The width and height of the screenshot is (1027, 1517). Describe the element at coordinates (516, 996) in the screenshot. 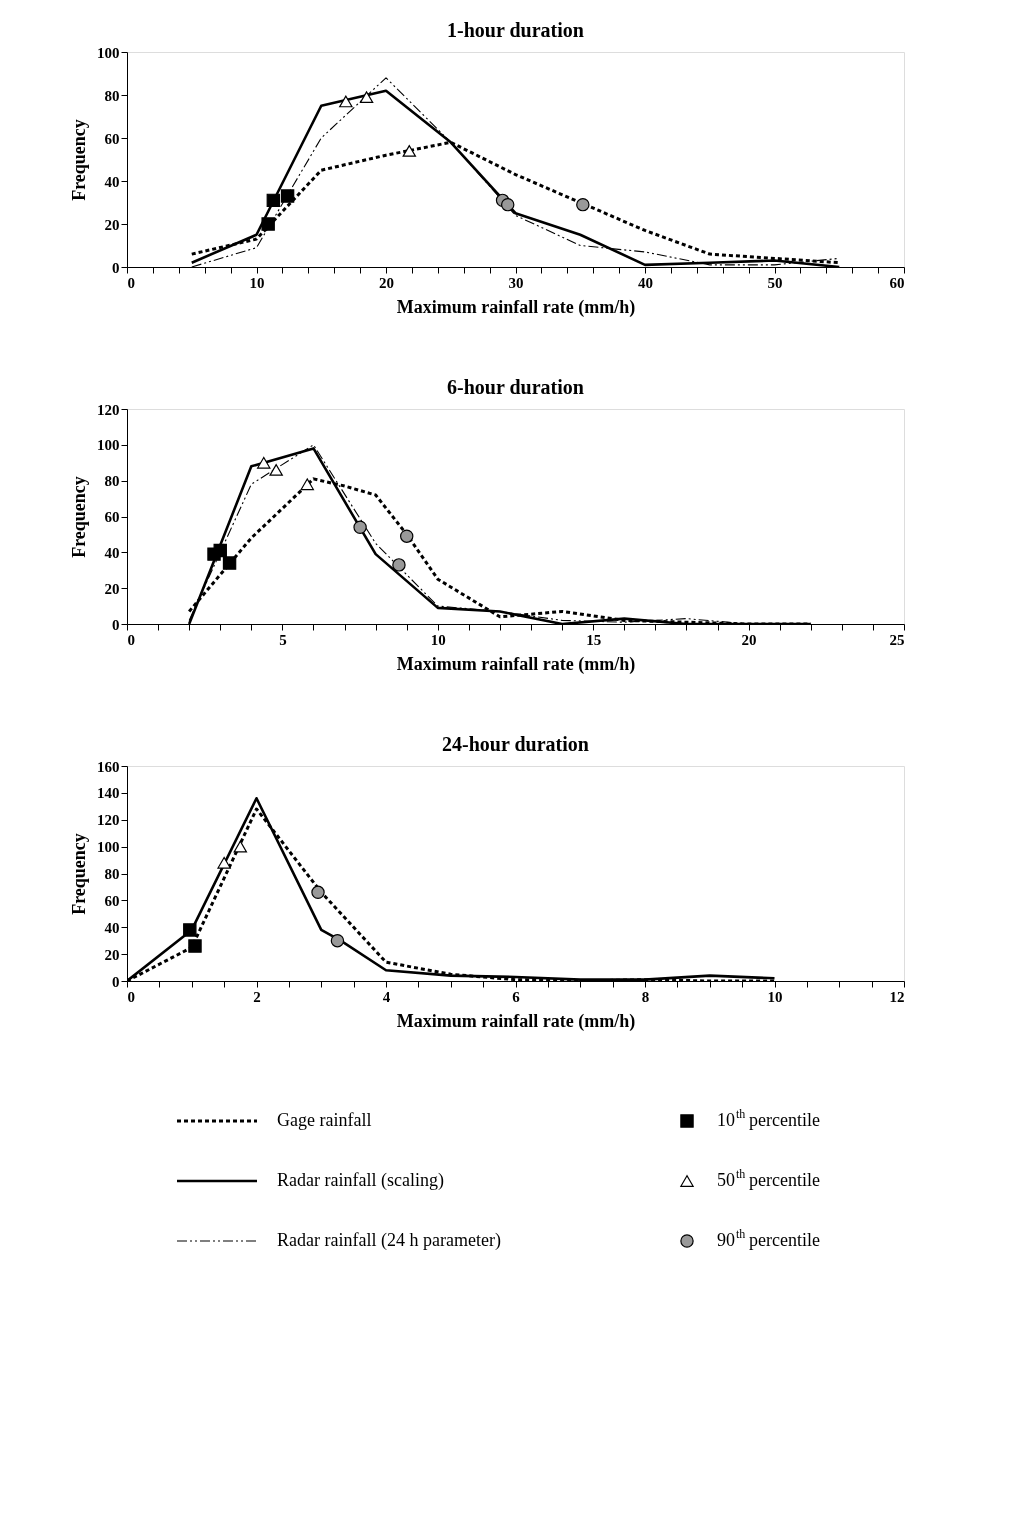

I see `x-tick-label: 6` at that location.